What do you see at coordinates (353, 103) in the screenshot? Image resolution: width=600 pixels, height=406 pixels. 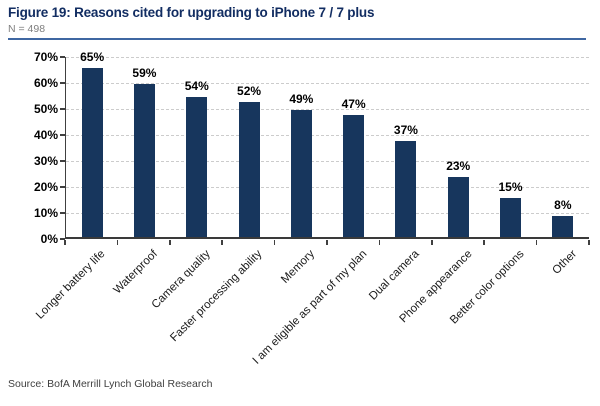 I see `bar-value-label: 47%` at bounding box center [353, 103].